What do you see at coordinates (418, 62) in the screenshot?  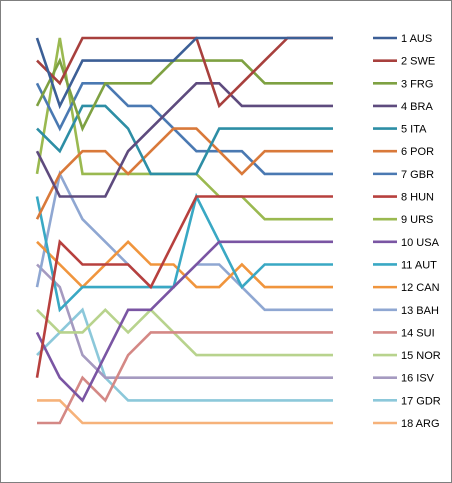 I see `legend-label: 2 SWE` at bounding box center [418, 62].